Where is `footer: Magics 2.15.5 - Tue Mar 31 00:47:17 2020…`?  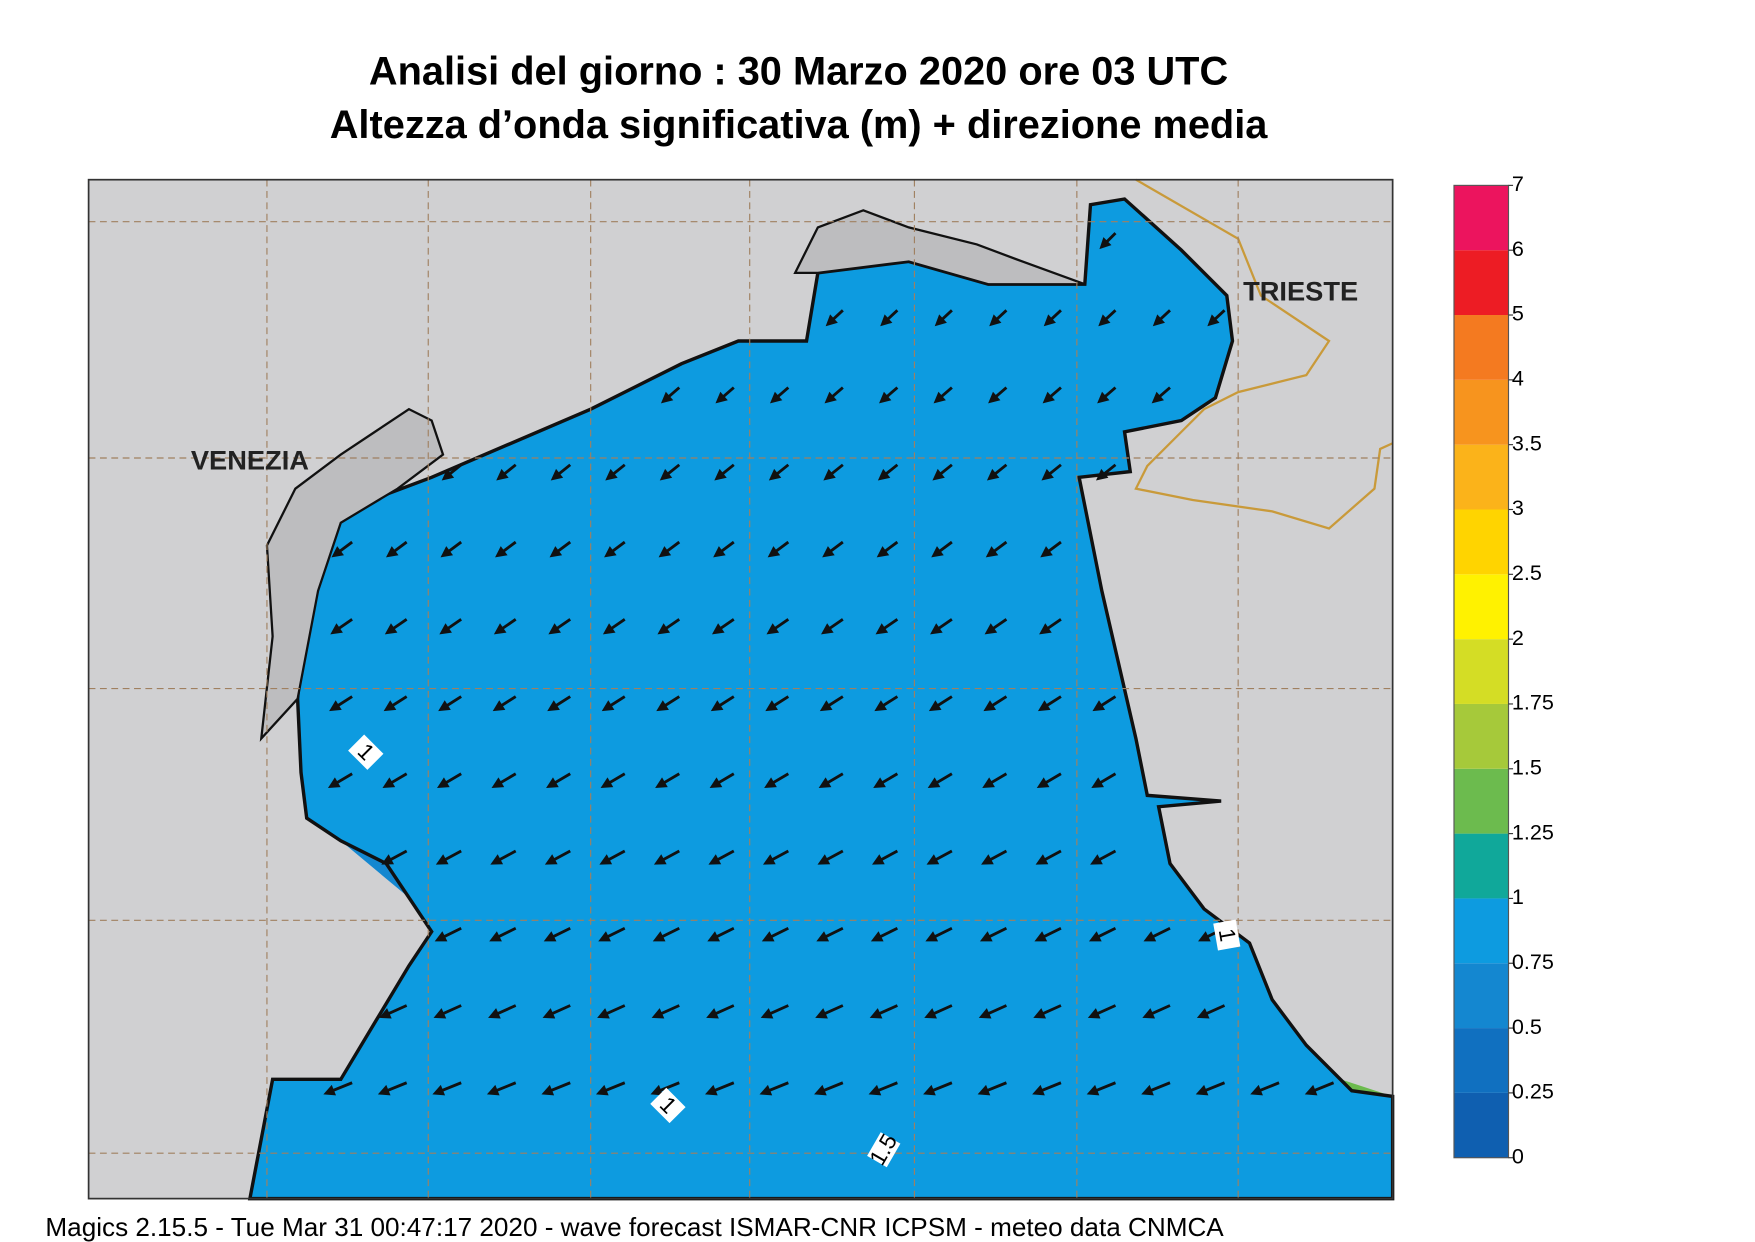
footer: Magics 2.15.5 - Tue Mar 31 00:47:17 2020… is located at coordinates (634, 1227).